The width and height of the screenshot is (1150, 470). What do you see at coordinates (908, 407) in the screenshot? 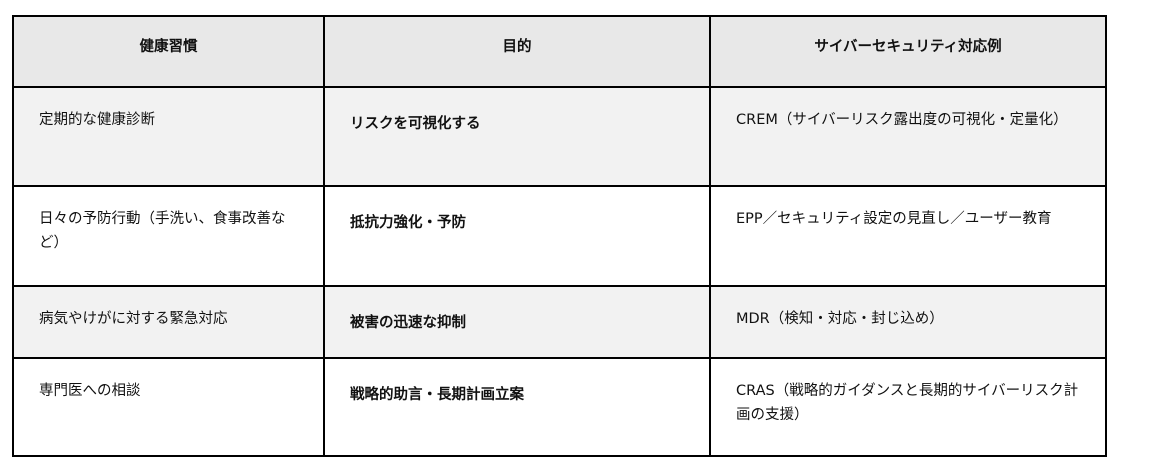
I see `example-cell: CRAS（戦略的ガイダンスと長期的サイバーリスク計画の支援）` at bounding box center [908, 407].